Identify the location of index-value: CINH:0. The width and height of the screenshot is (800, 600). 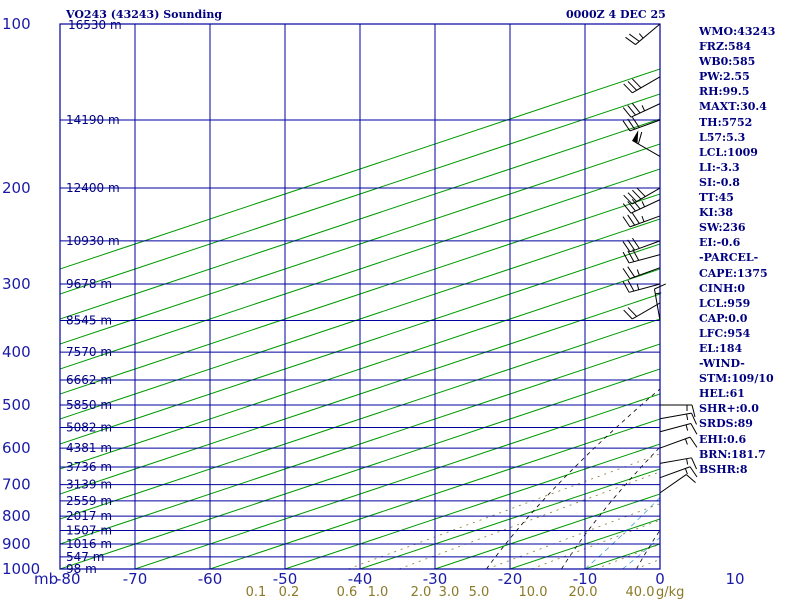
(722, 288).